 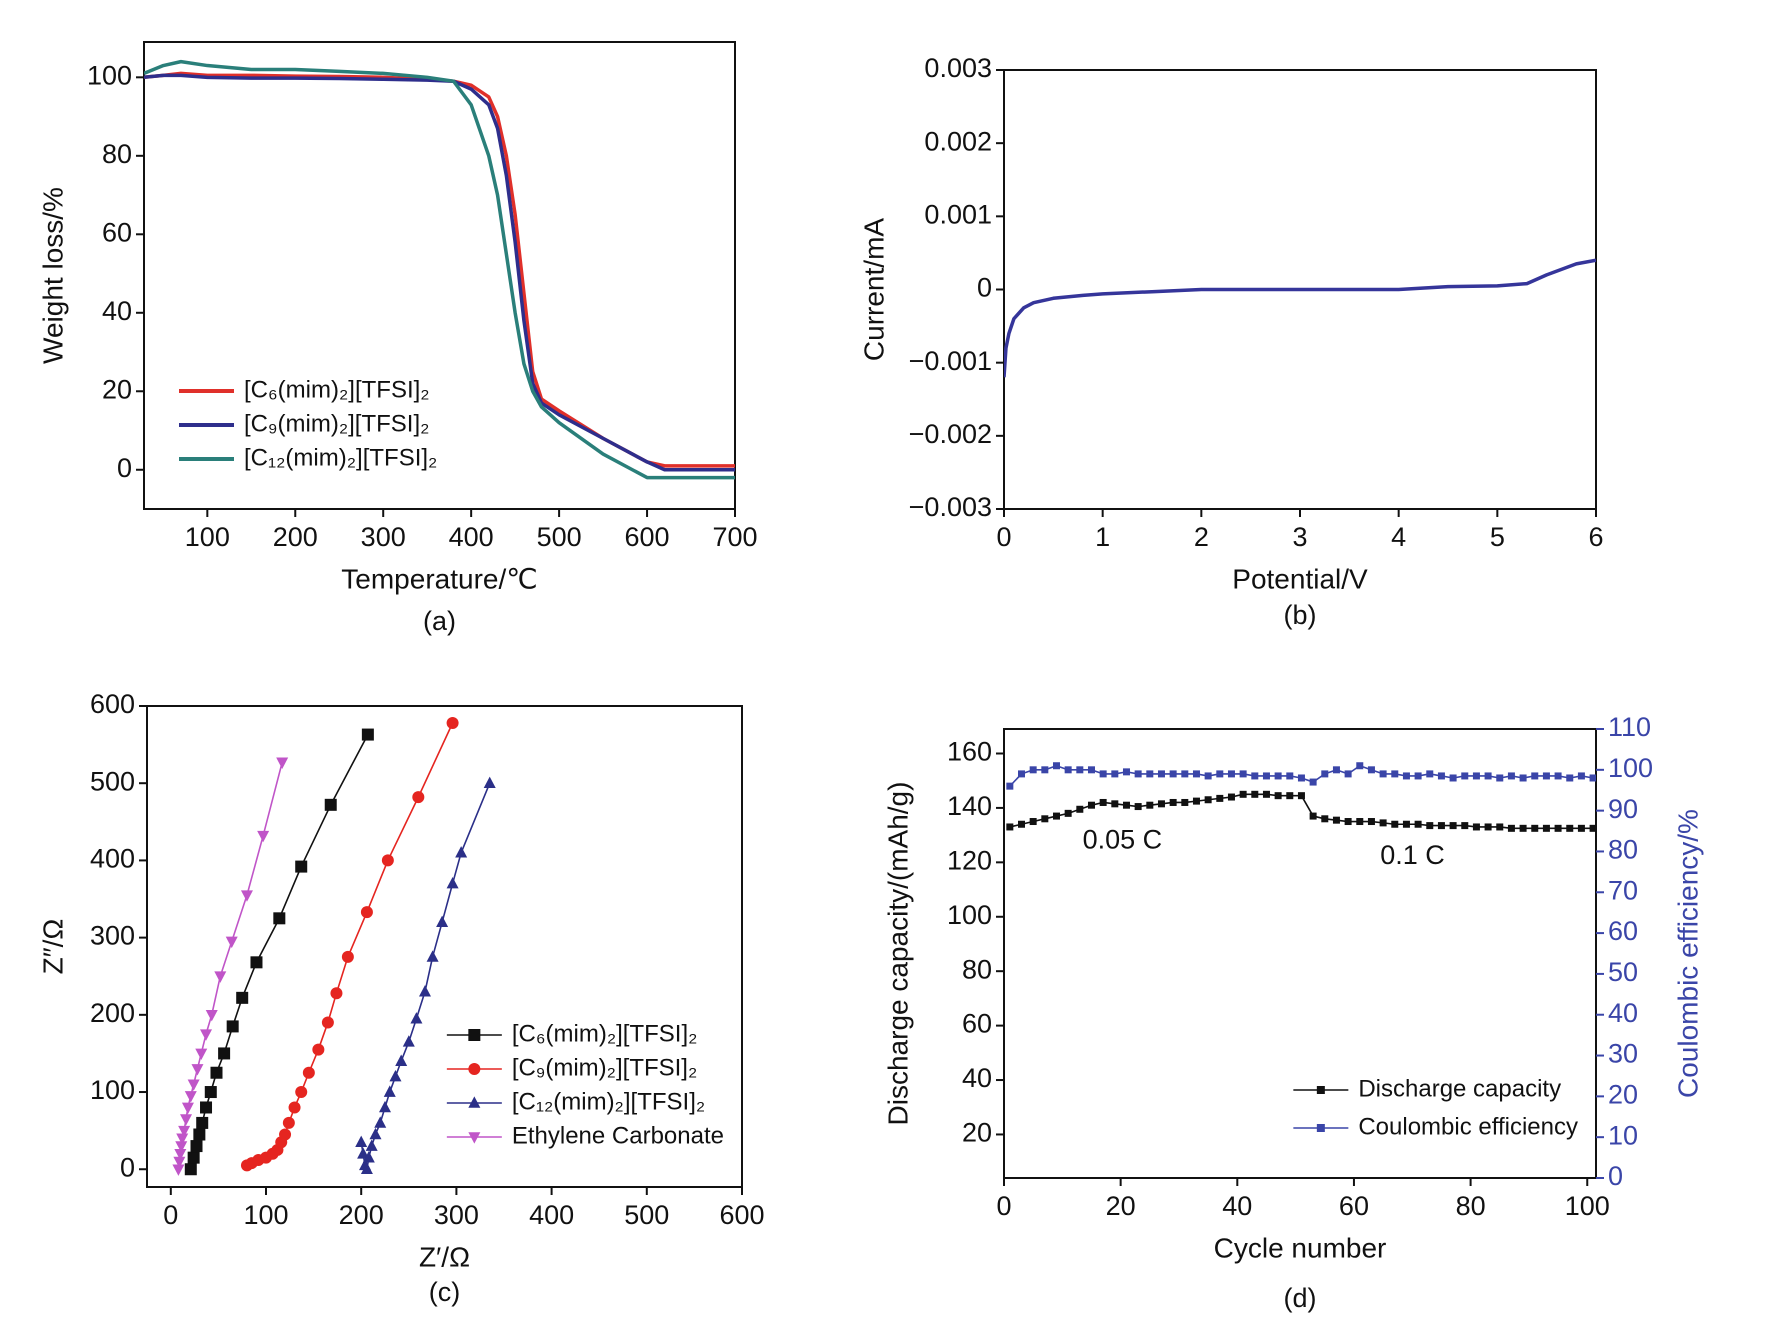 What do you see at coordinates (618, 1135) in the screenshot?
I see `legend-label: Ethylene Carbonate` at bounding box center [618, 1135].